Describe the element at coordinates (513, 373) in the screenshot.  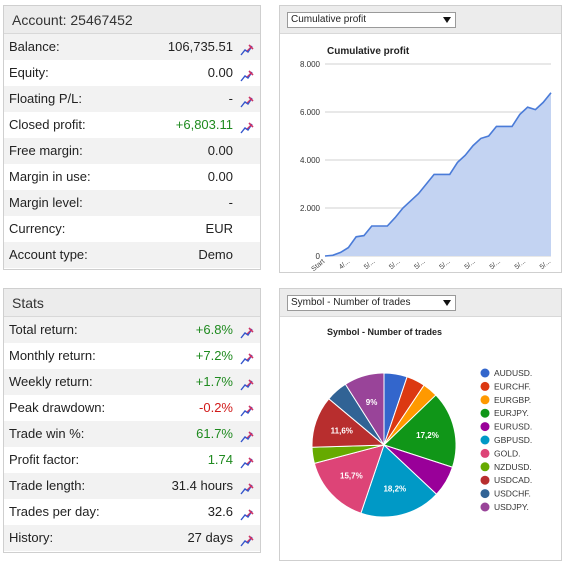
I see `legend-label: AUDUSD.` at that location.